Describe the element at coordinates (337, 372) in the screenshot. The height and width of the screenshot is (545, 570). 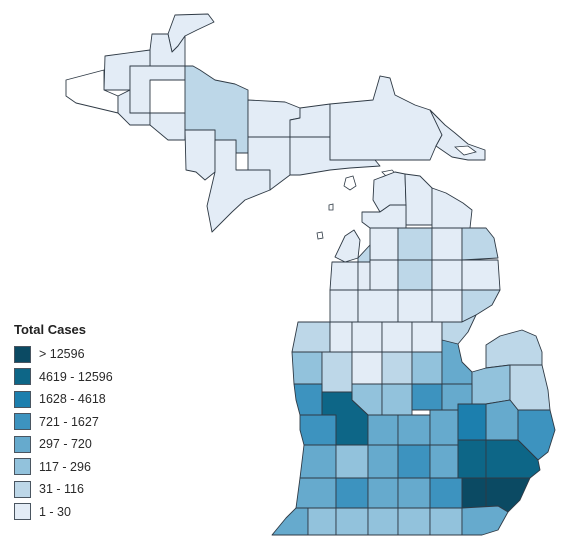
I see `county-newaygo` at that location.